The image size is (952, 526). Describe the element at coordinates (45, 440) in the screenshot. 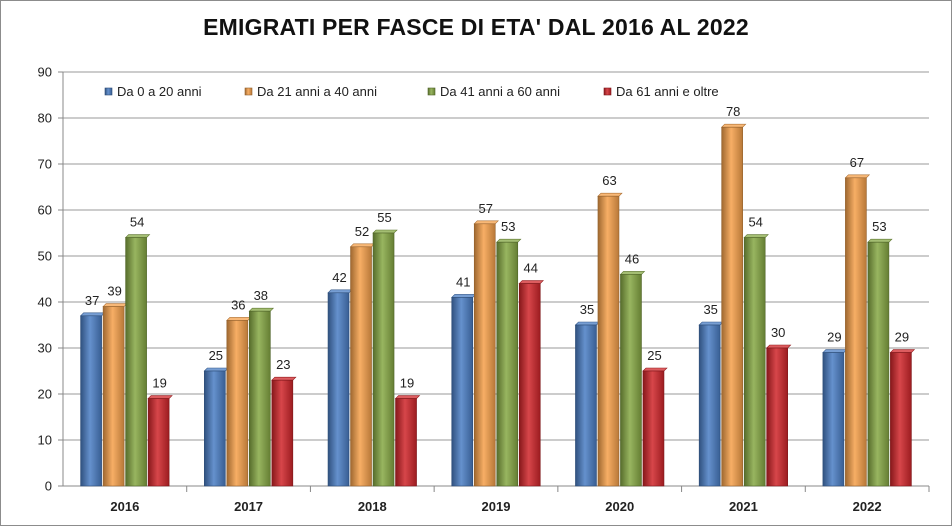

I see `y-tick-label: 10` at that location.